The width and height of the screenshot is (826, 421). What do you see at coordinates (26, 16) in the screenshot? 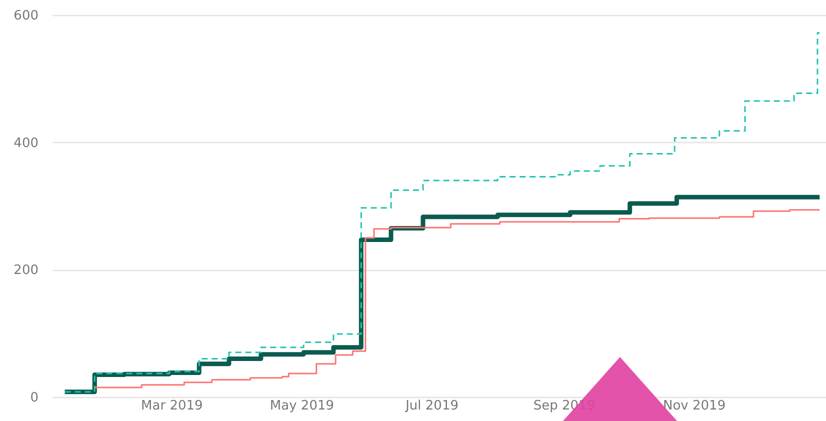
I see `y-tick-label: 600` at bounding box center [26, 16].